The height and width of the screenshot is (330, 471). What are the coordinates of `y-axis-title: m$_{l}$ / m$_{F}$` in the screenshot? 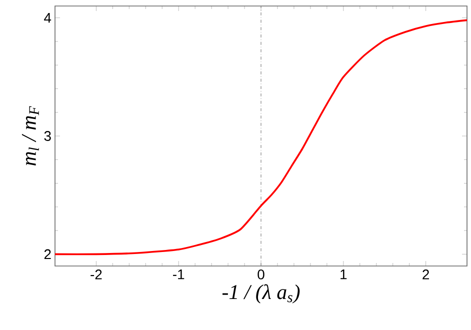 It's located at (30, 136).